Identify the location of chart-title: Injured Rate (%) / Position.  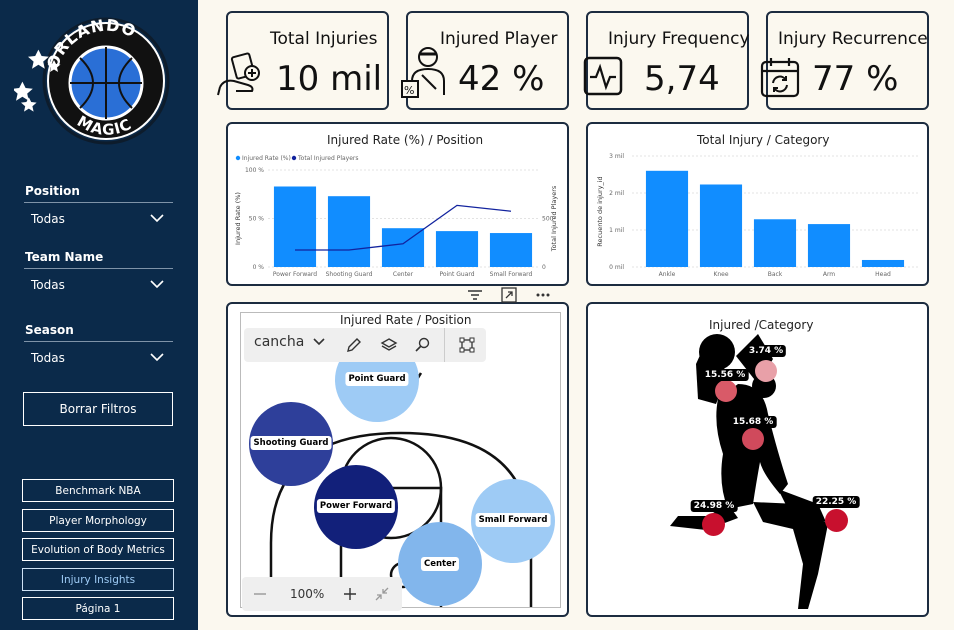
(405, 140).